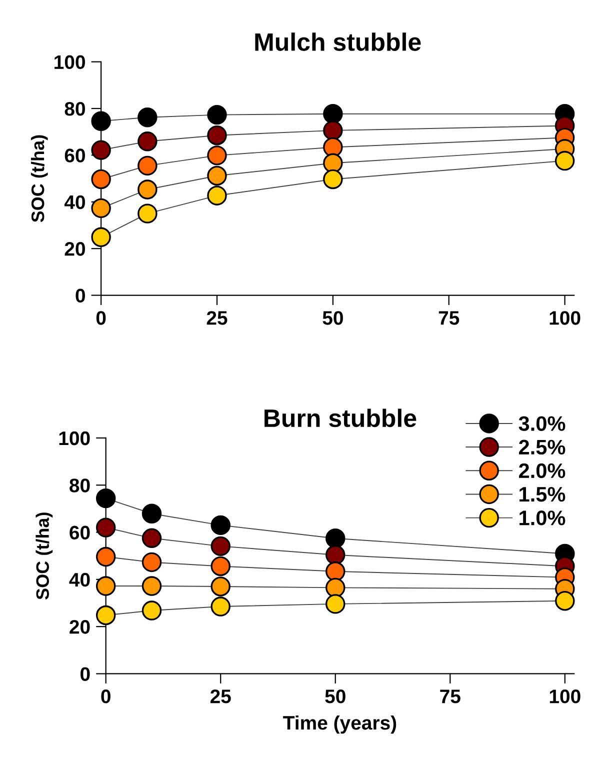 This screenshot has height=763, width=598. Describe the element at coordinates (338, 41) in the screenshot. I see `chart-title: Mulch stubble` at that location.